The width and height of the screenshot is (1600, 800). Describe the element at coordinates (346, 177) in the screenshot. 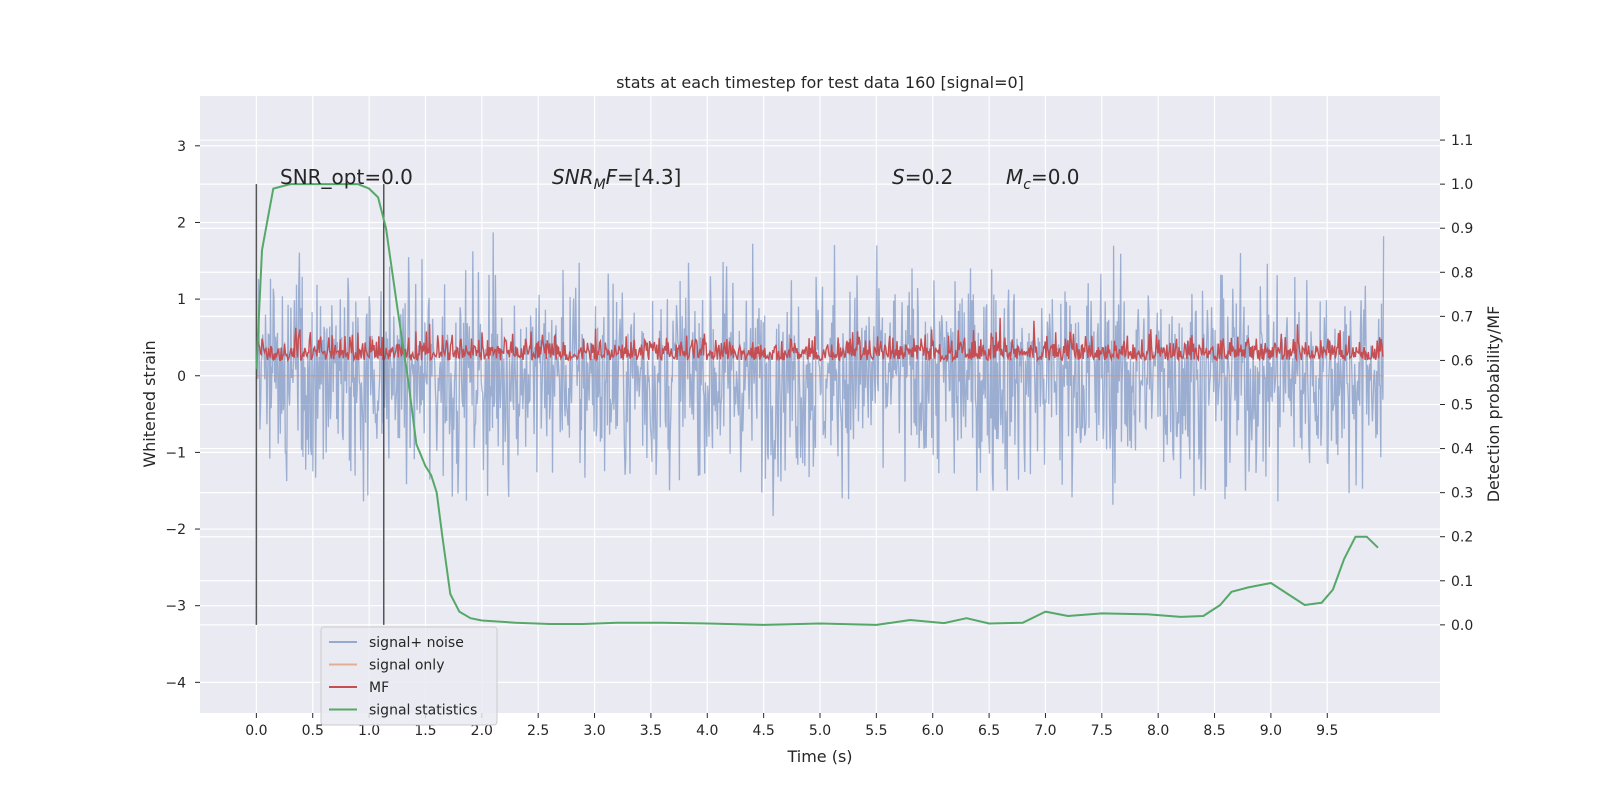

I see `annotation-snr-opt: SNR_opt=0.0` at that location.